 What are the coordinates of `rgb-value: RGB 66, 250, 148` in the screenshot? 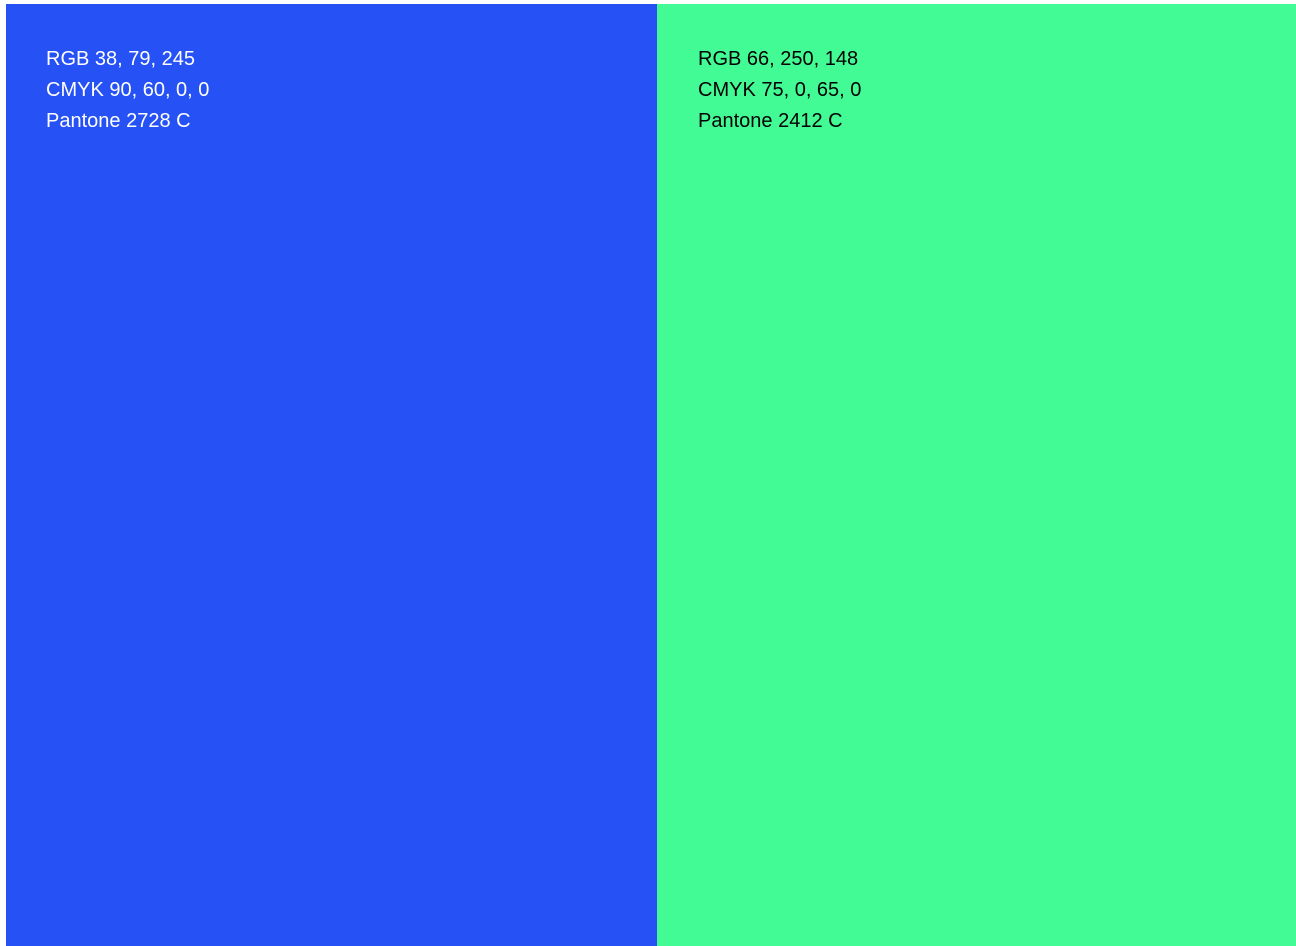 It's located at (778, 59).